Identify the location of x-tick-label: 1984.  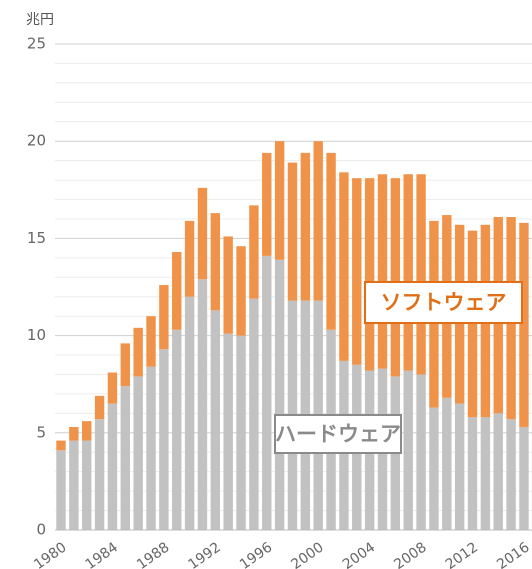
(102, 554).